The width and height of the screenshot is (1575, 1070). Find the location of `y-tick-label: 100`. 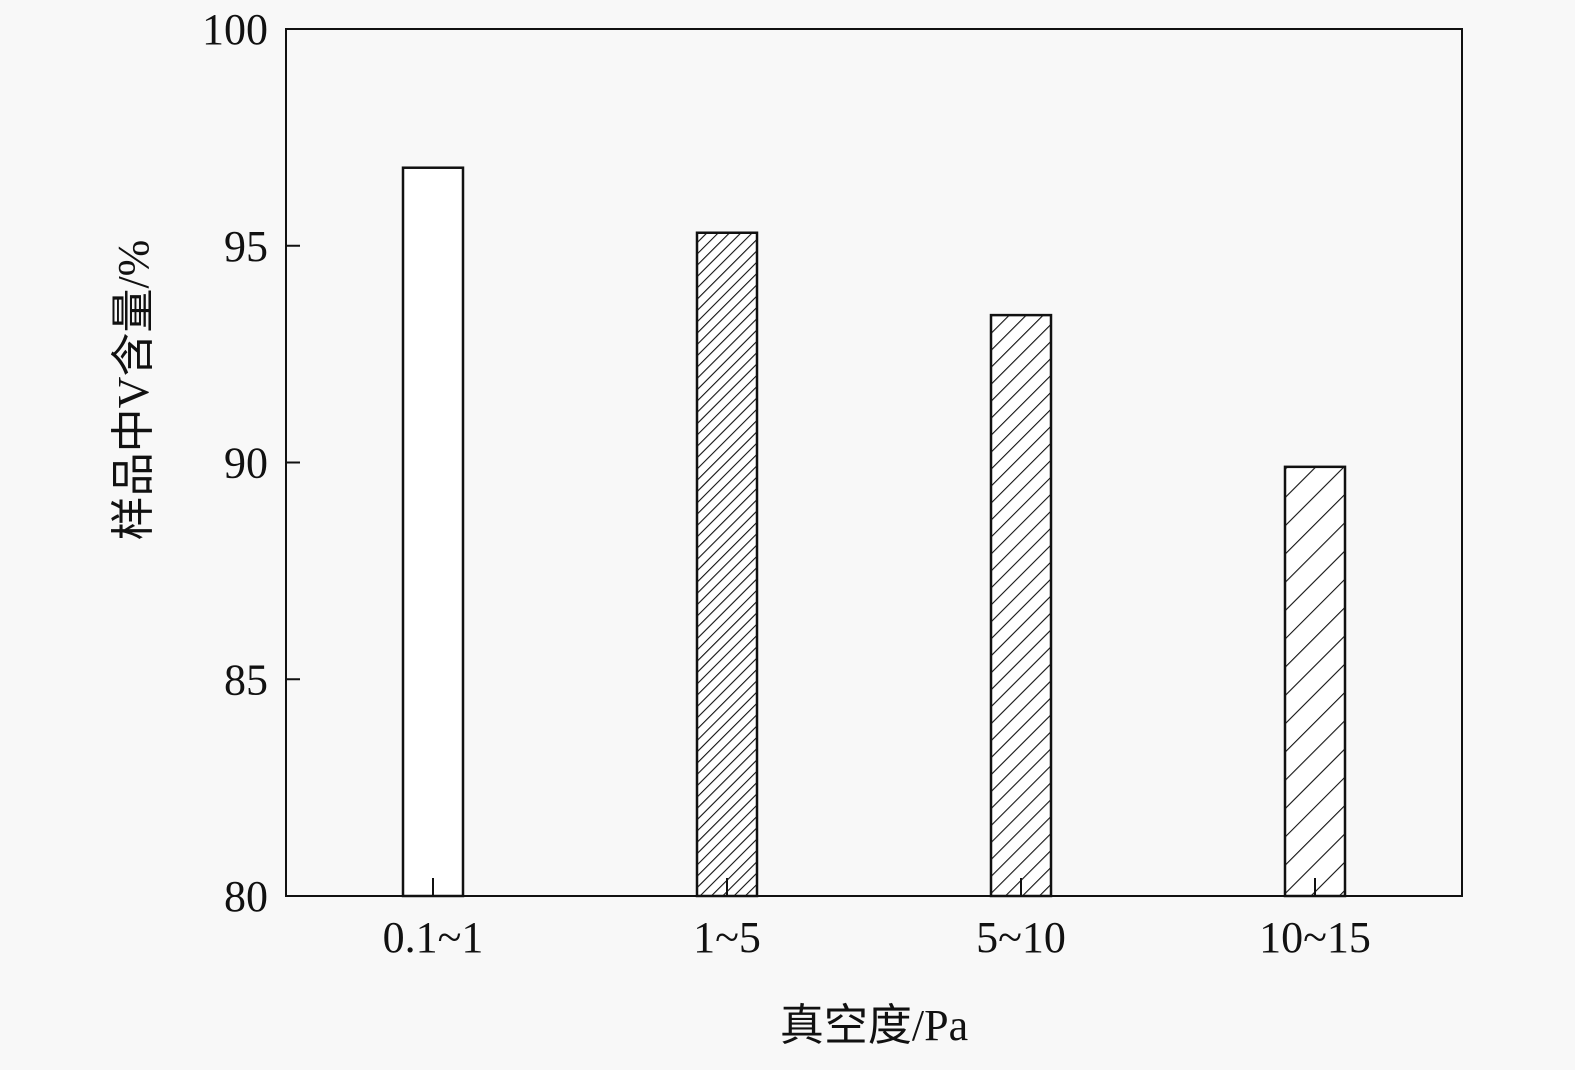

y-tick-label: 100 is located at coordinates (235, 29).